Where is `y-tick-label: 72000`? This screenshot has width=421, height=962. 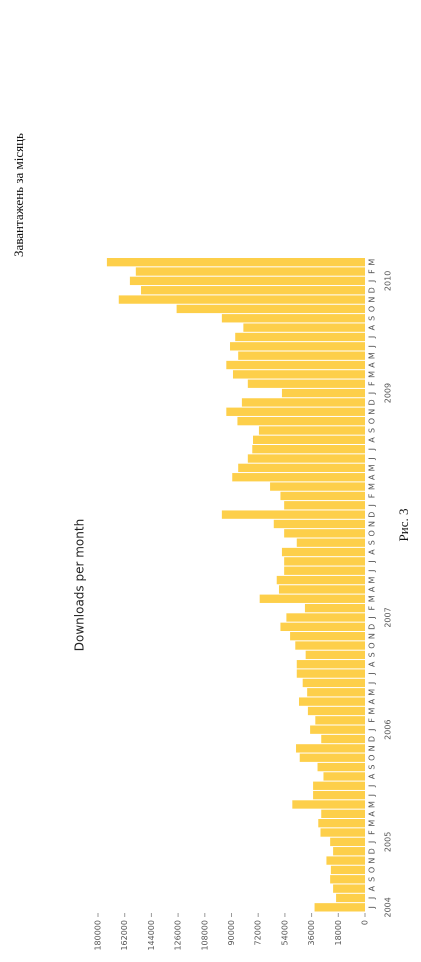 y-tick-label: 72000 is located at coordinates (258, 932).